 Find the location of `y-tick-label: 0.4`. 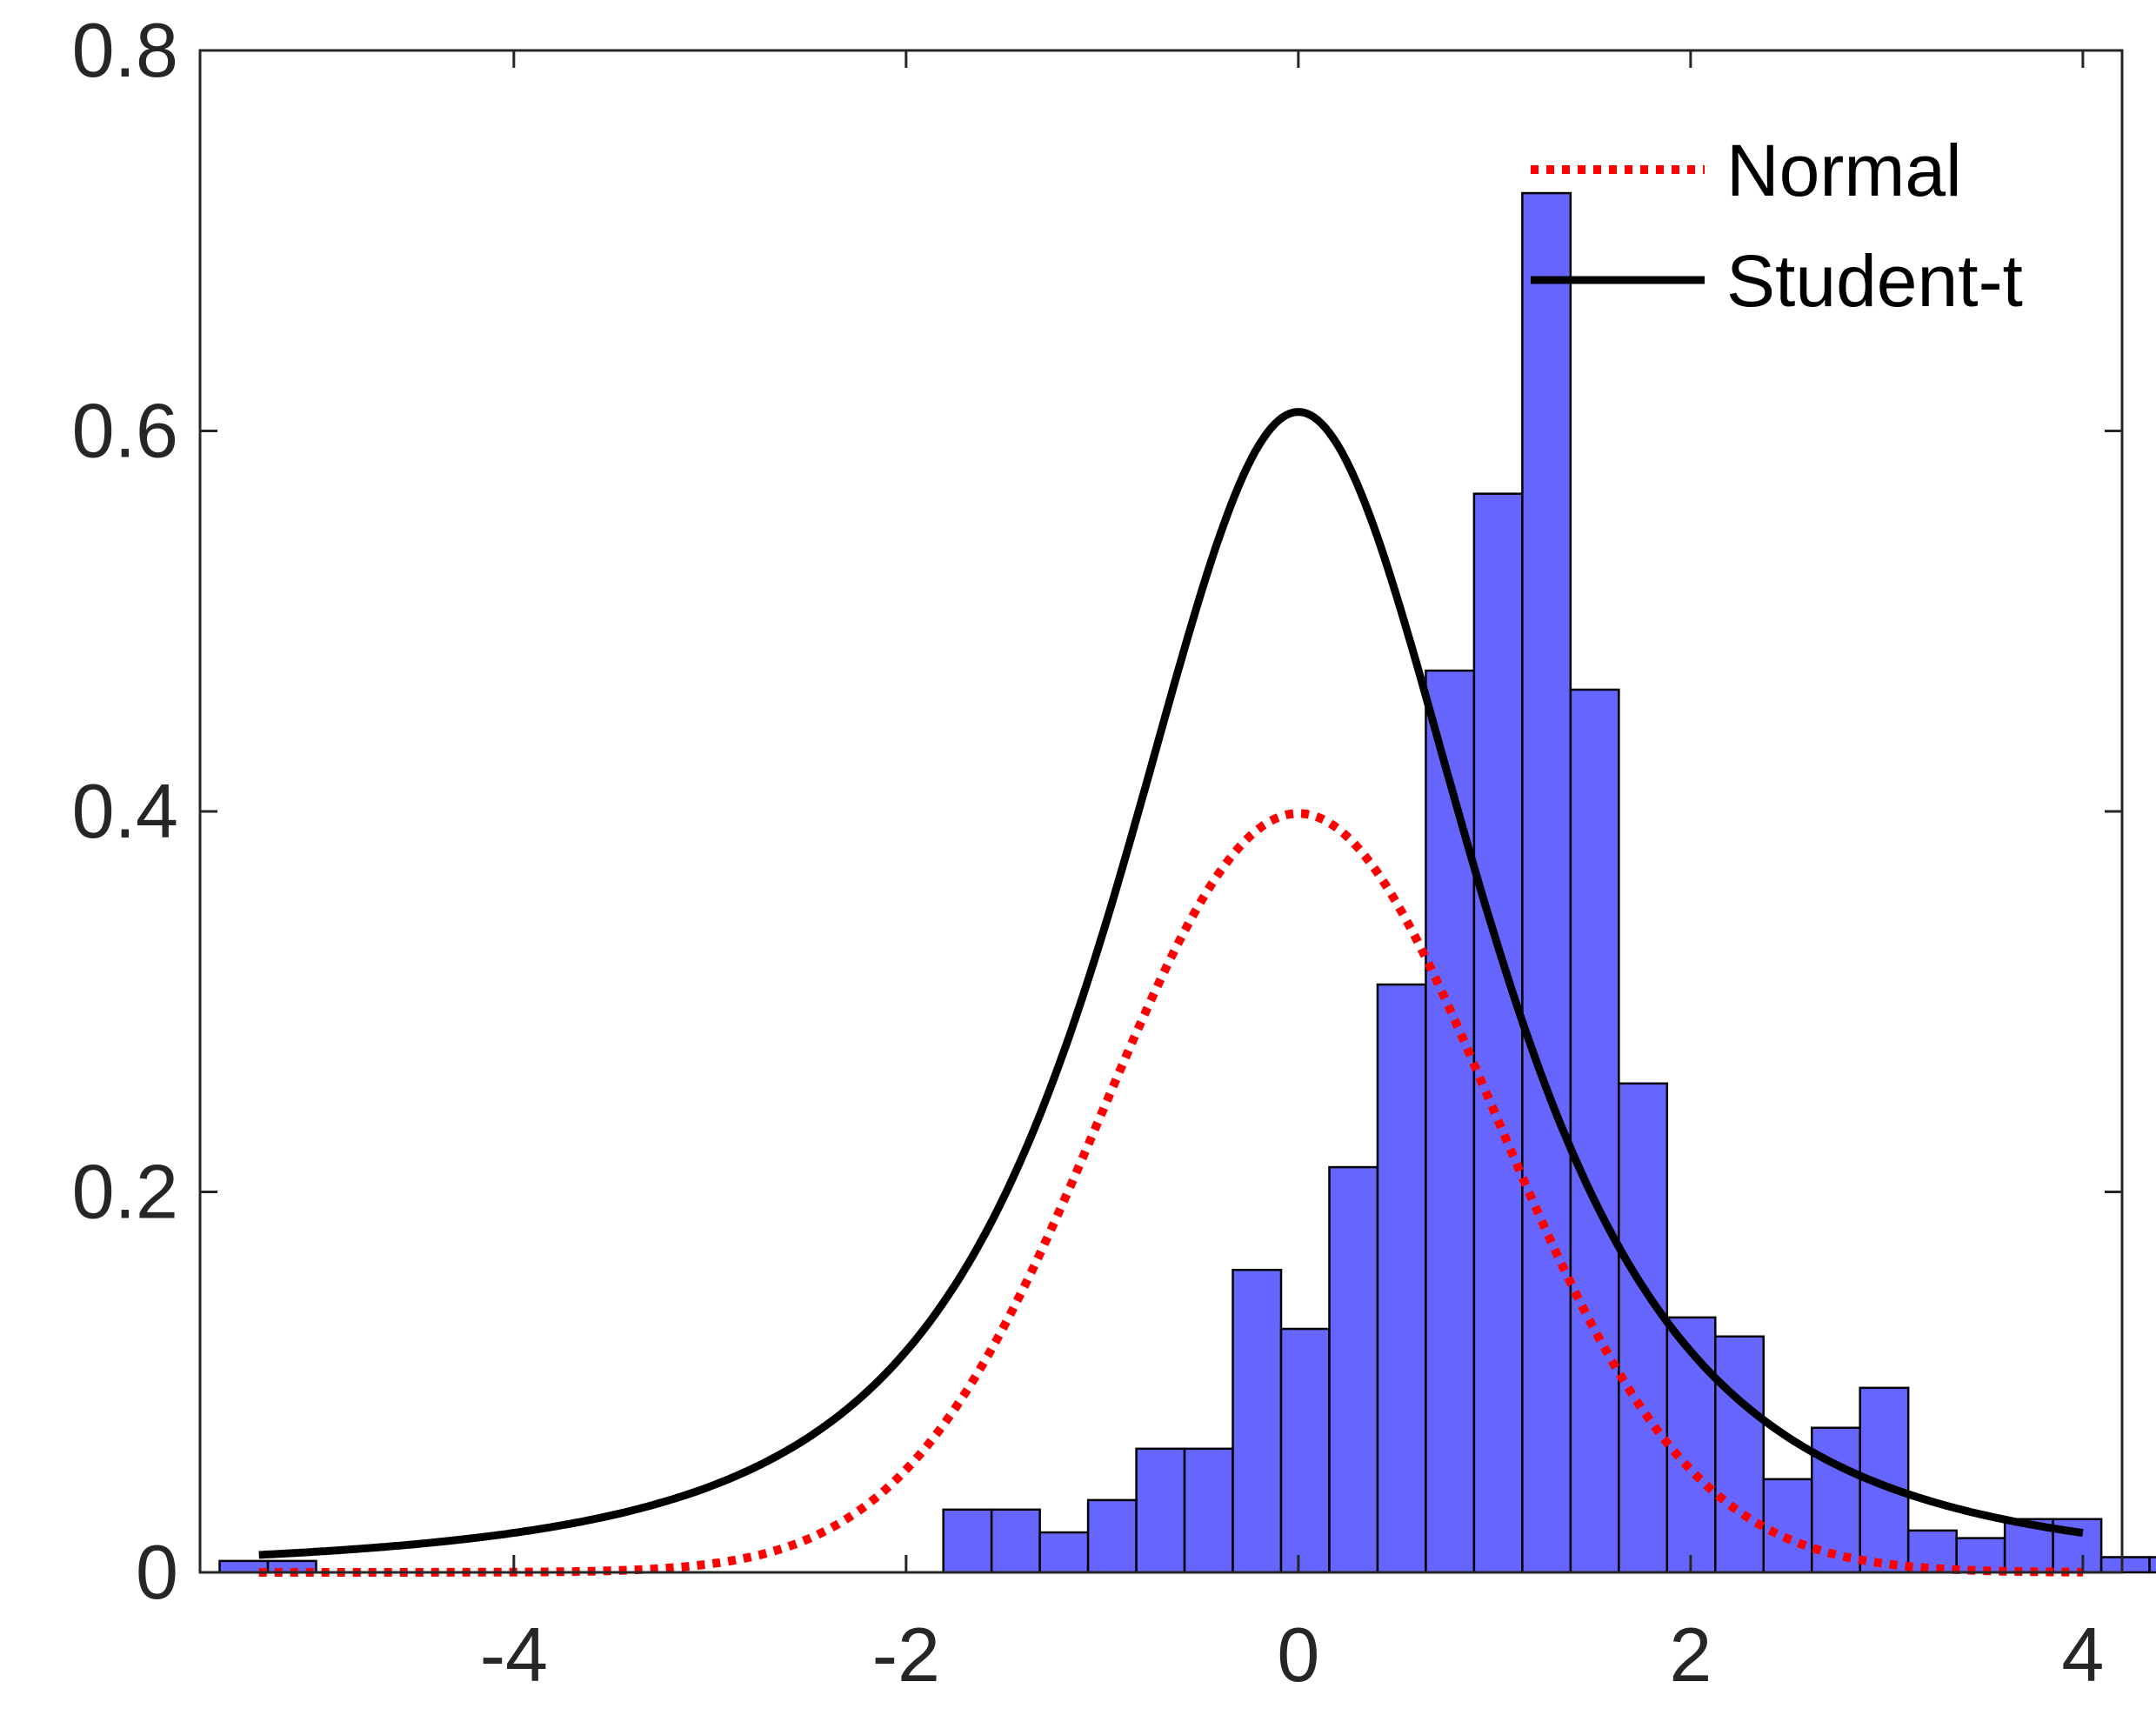

y-tick-label: 0.4 is located at coordinates (125, 811).